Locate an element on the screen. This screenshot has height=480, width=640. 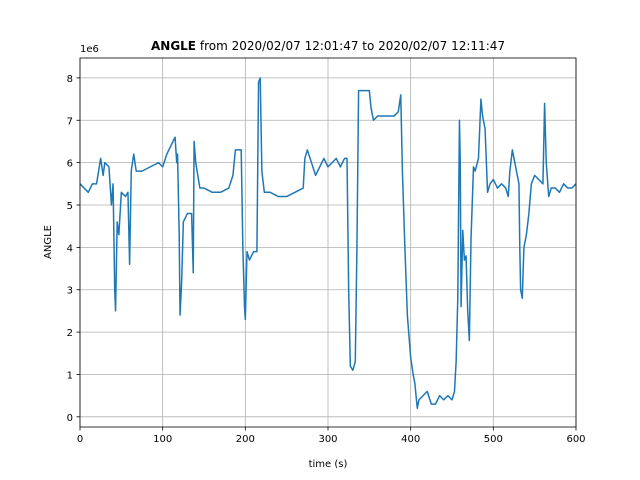
y-tick-label: 3 is located at coordinates (70, 291).